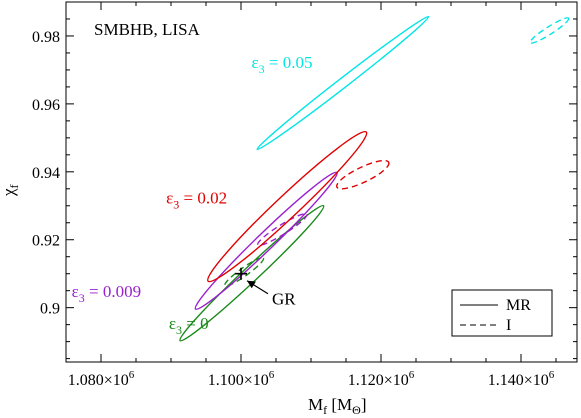 The width and height of the screenshot is (581, 418). What do you see at coordinates (46, 37) in the screenshot?
I see `y-tick-label: 0.98` at bounding box center [46, 37].